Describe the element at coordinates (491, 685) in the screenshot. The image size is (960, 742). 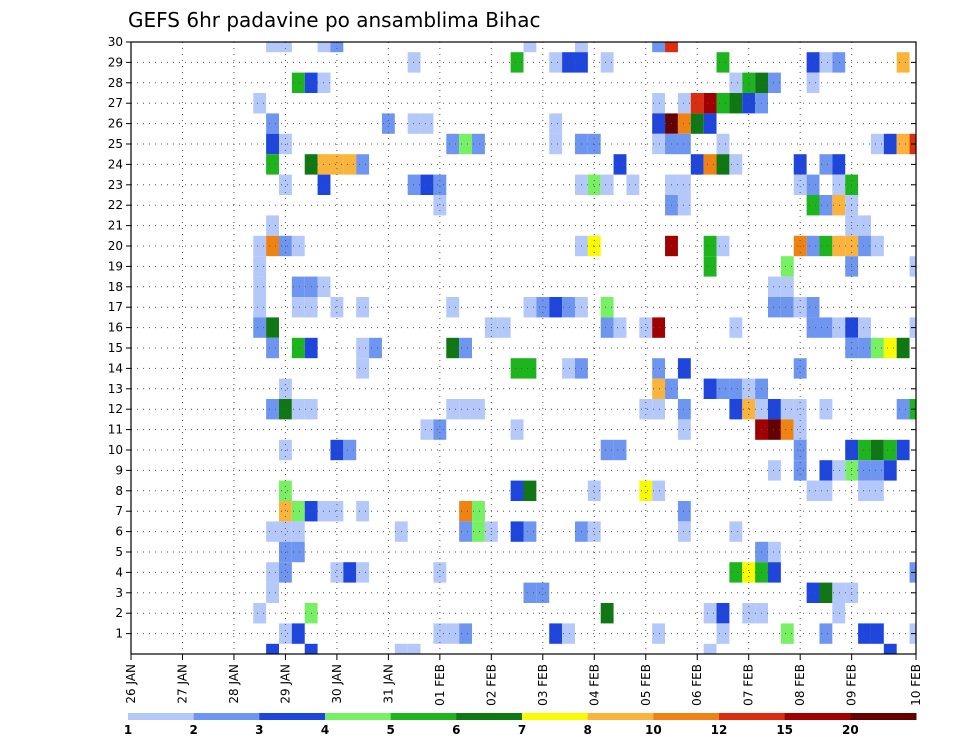
I see `x-tick-label: 02 FEB` at that location.